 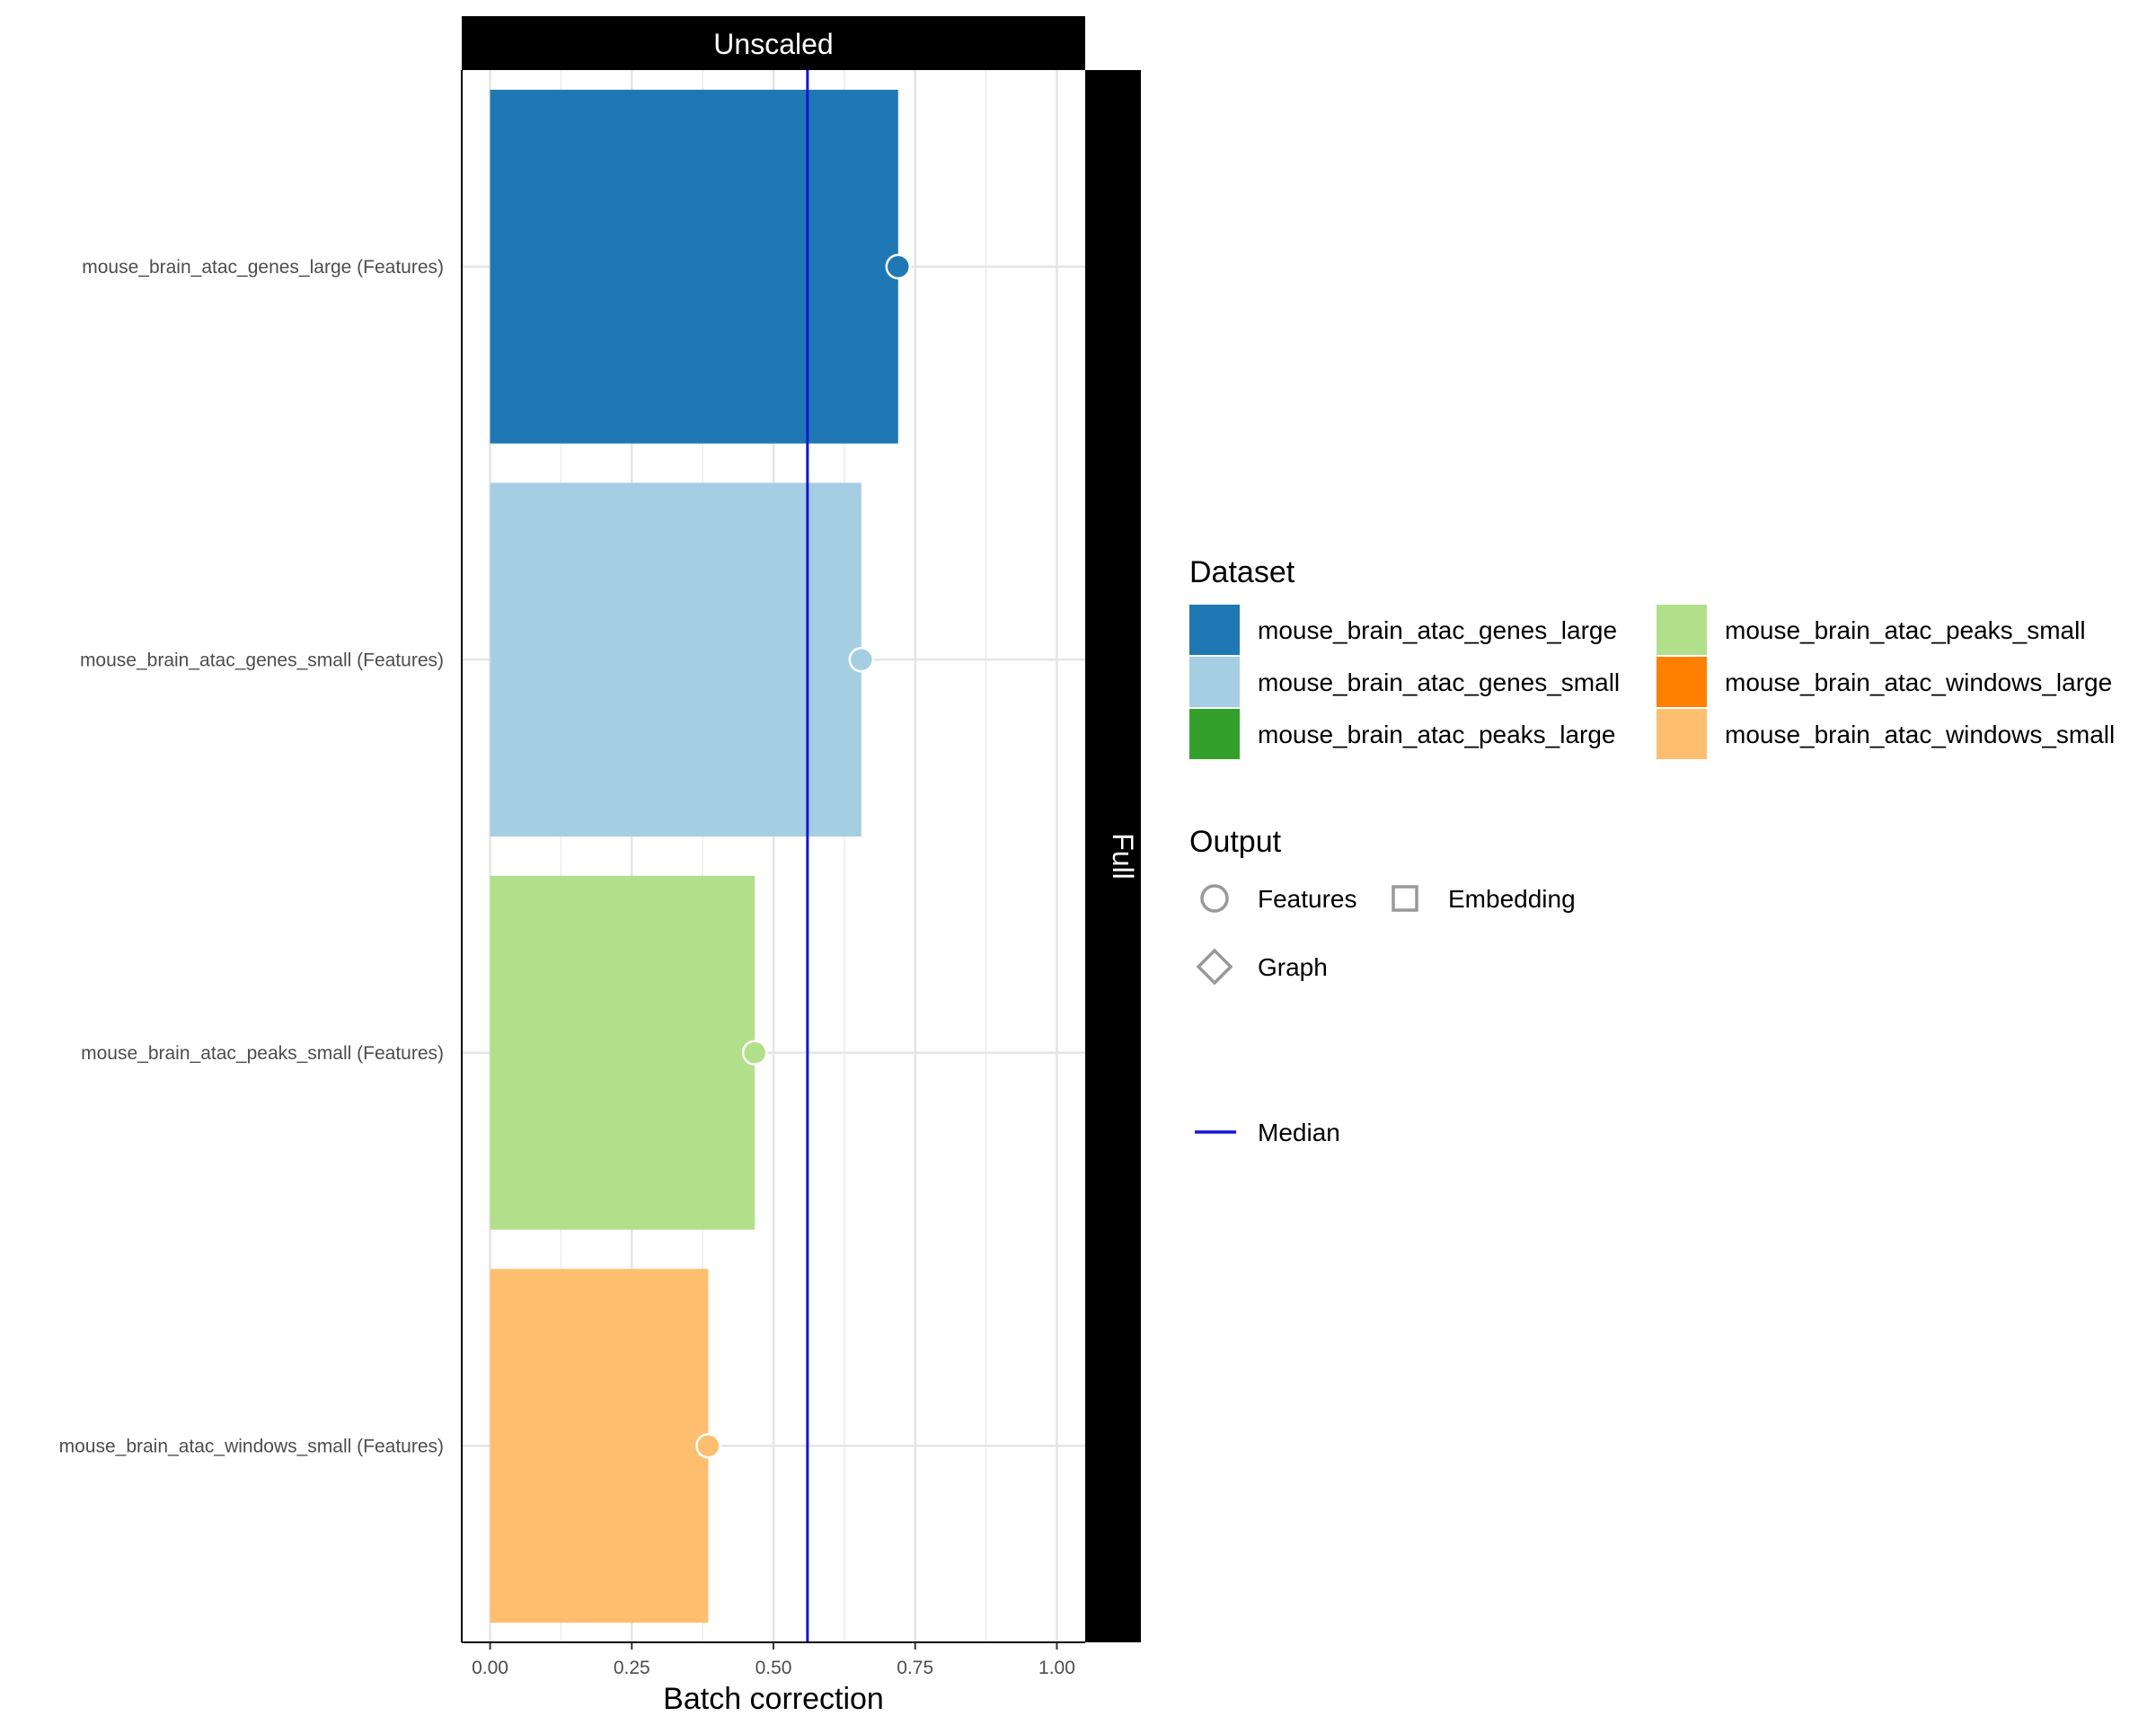 I want to click on legend-label: mouse_brain_atac_genes_small, so click(x=1439, y=682).